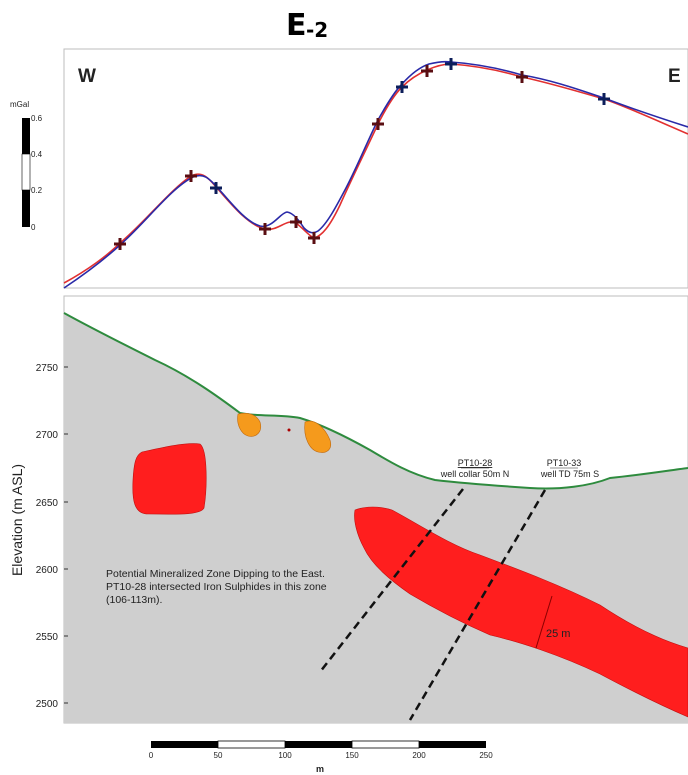 The height and width of the screenshot is (775, 688). What do you see at coordinates (47, 435) in the screenshot?
I see `y-tick-2700: 2700` at bounding box center [47, 435].